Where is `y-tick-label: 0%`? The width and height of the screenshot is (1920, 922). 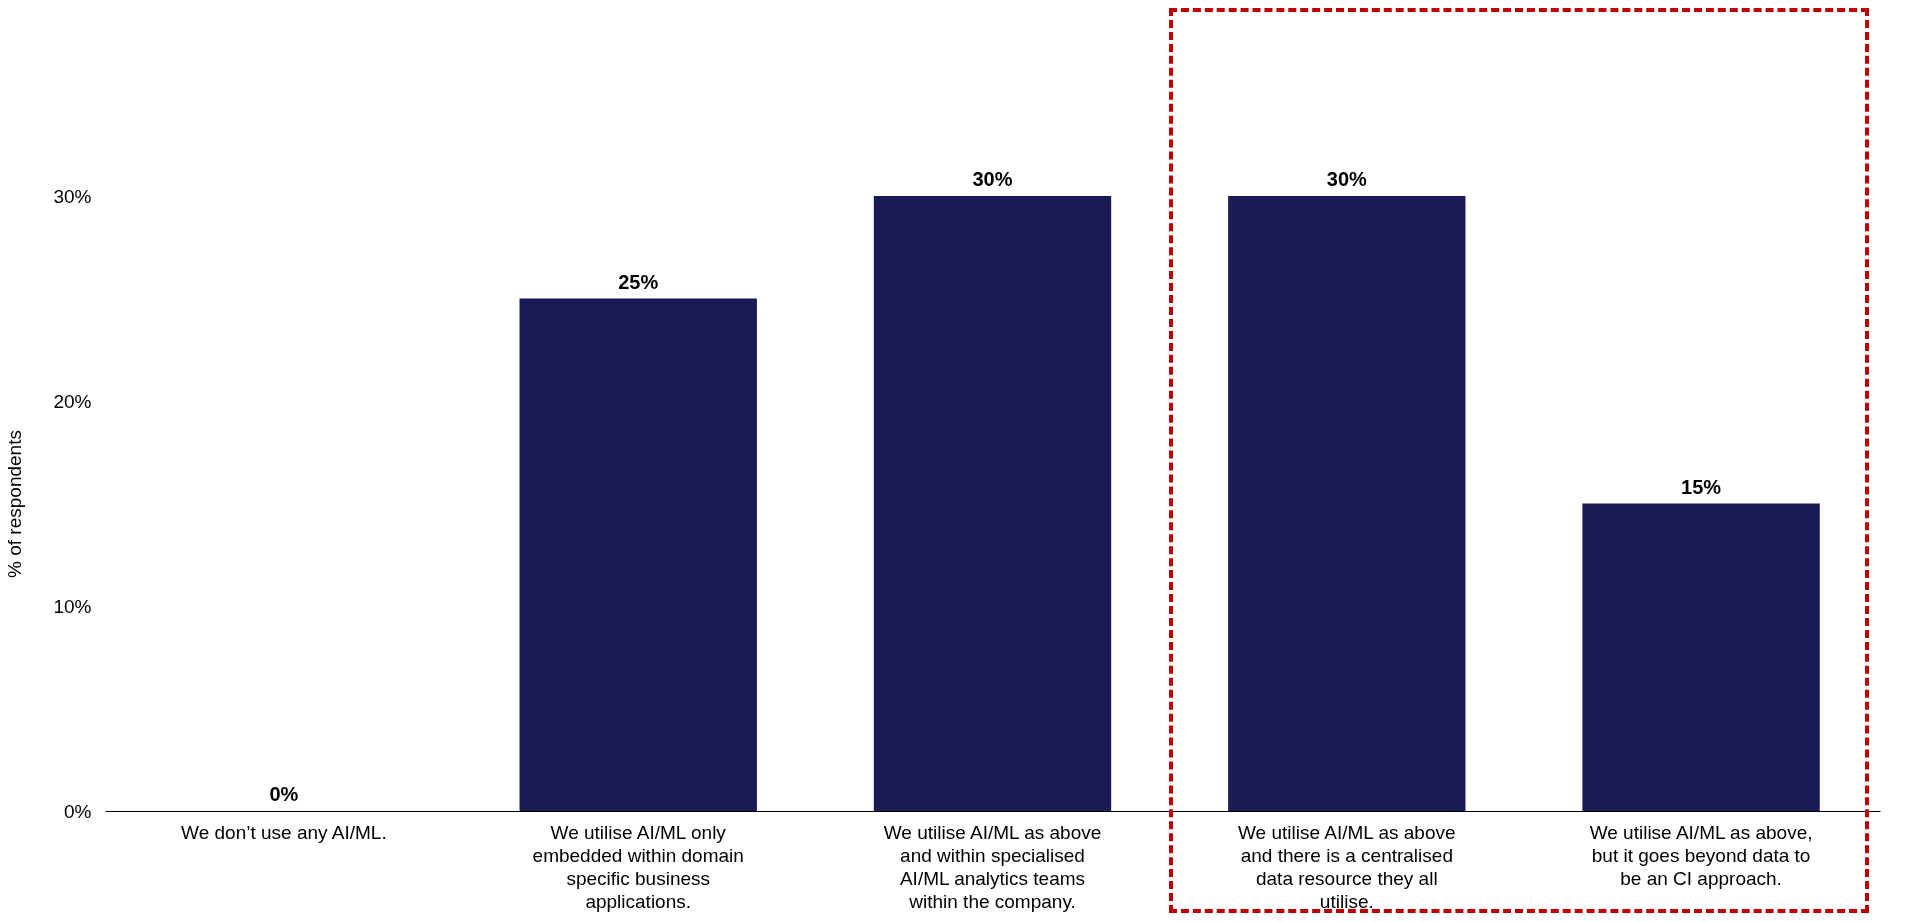 y-tick-label: 0% is located at coordinates (78, 811).